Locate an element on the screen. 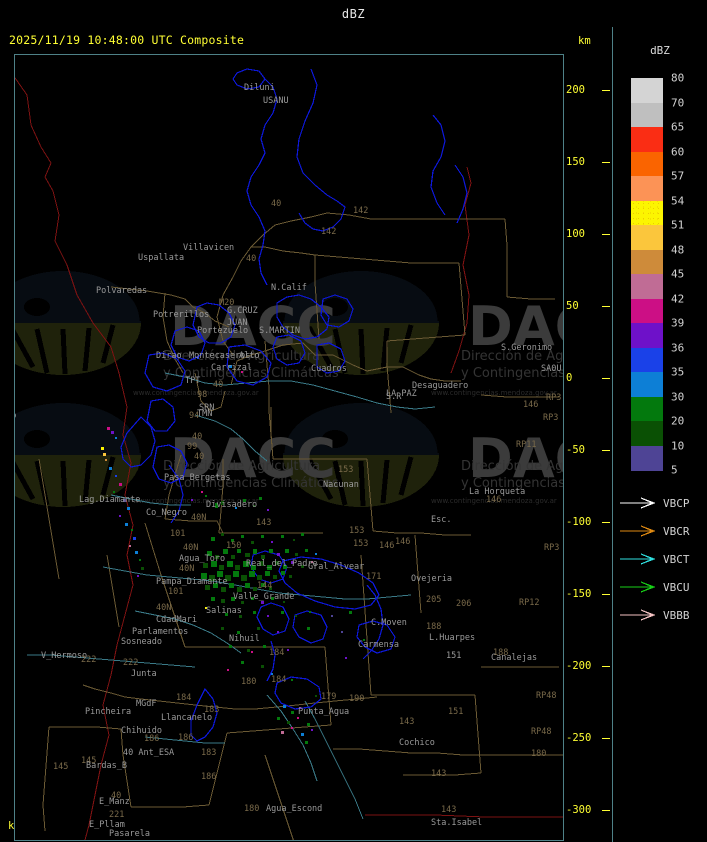 The height and width of the screenshot is (842, 707). map-place-label: Llancanelo is located at coordinates (186, 718).